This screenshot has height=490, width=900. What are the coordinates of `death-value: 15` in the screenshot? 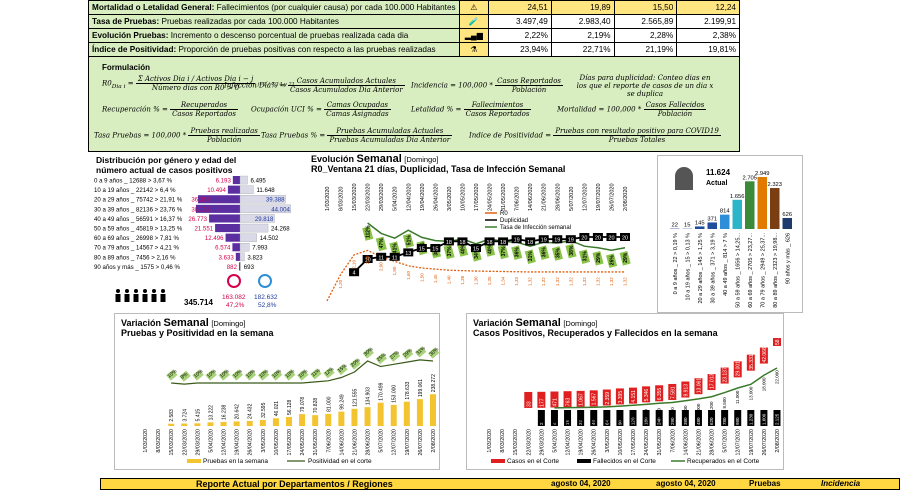 It's located at (687, 226).